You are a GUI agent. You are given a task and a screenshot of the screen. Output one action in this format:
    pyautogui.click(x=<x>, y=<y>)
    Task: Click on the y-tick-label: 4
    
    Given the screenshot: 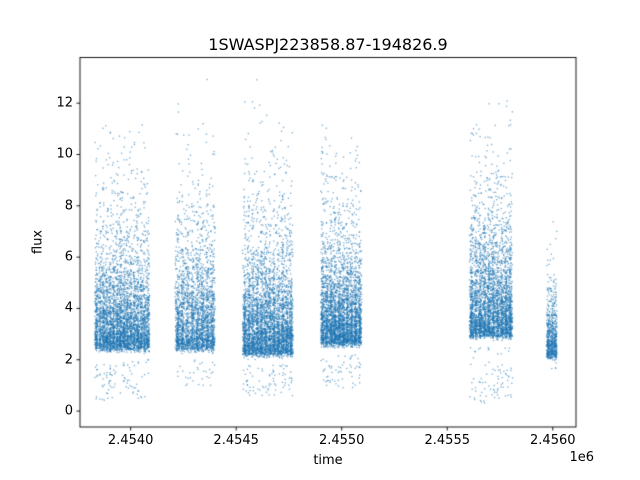 What is the action you would take?
    pyautogui.click(x=68, y=308)
    